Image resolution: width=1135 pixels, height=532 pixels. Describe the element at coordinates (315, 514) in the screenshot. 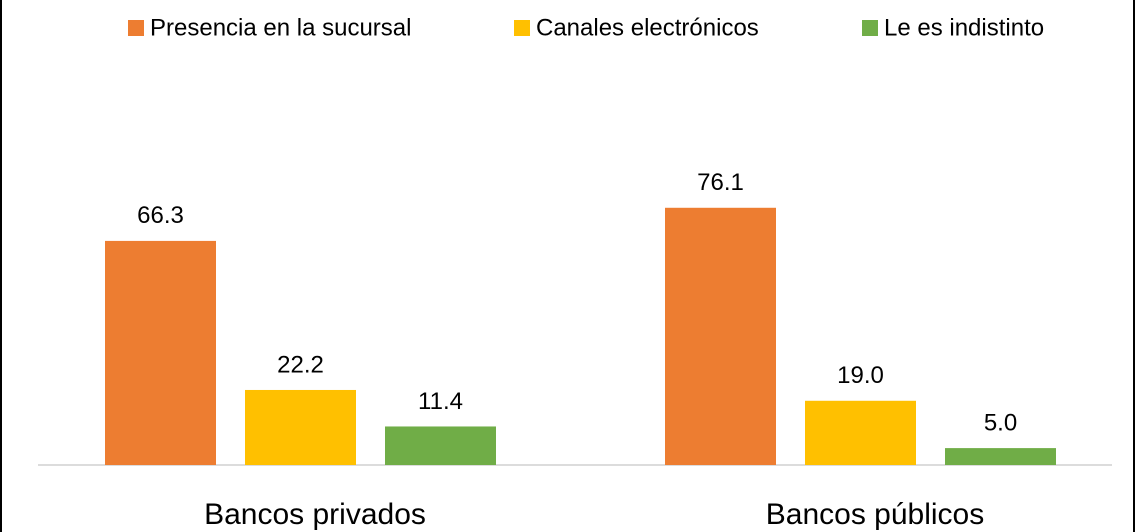

I see `x-tick-label: Bancos privados` at that location.